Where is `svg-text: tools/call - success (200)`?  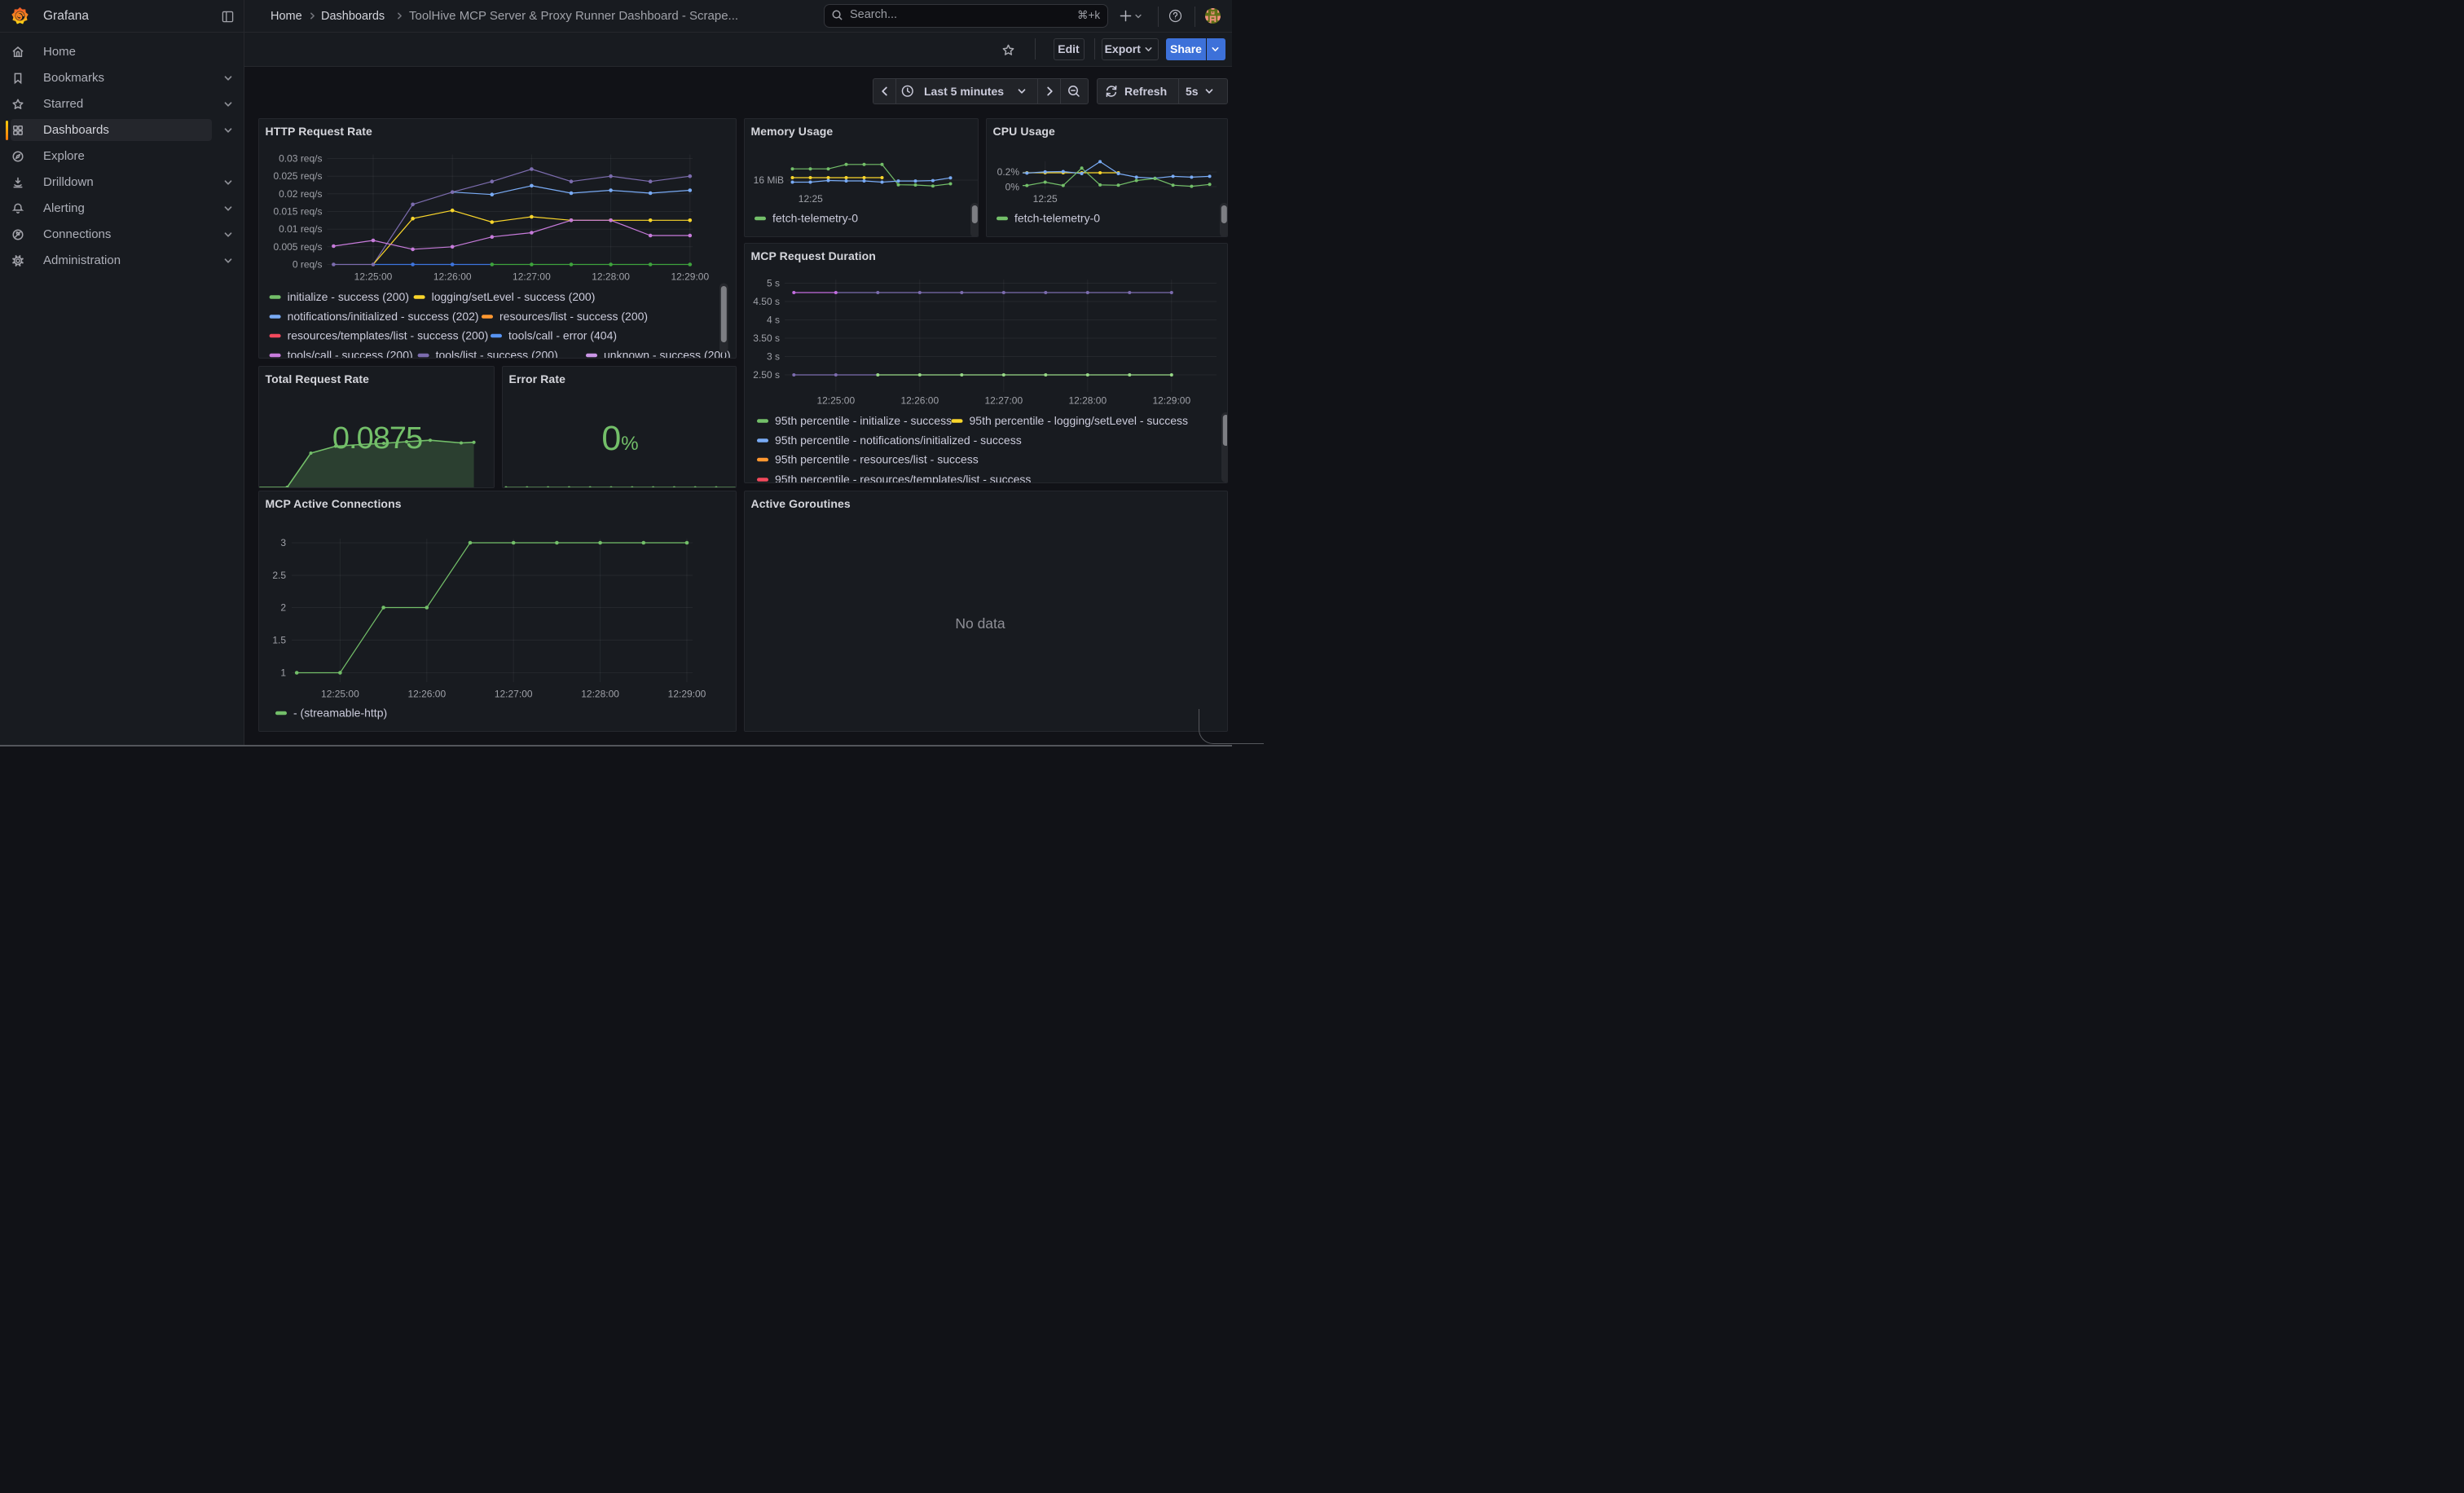
svg-text: tools/call - success (200) is located at coordinates (350, 353).